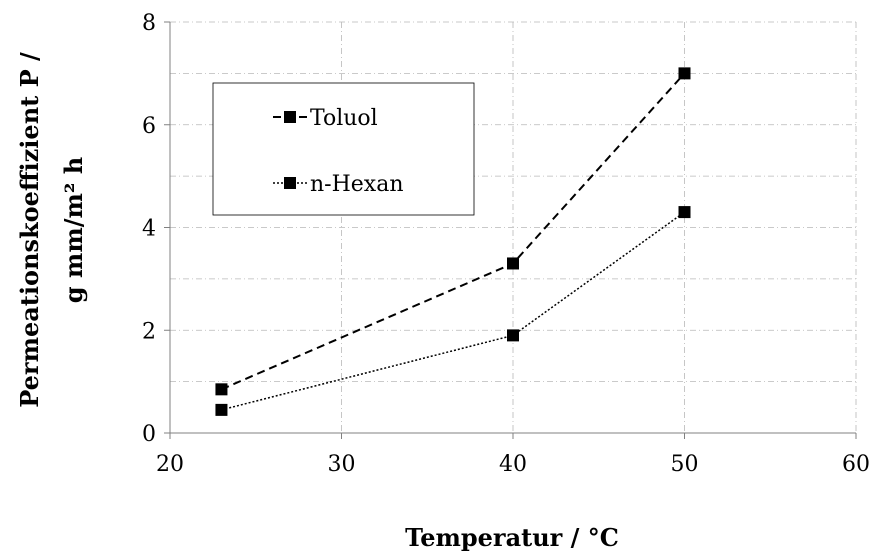 The image size is (874, 554). Describe the element at coordinates (149, 23) in the screenshot. I see `y-tick-label: 8` at that location.